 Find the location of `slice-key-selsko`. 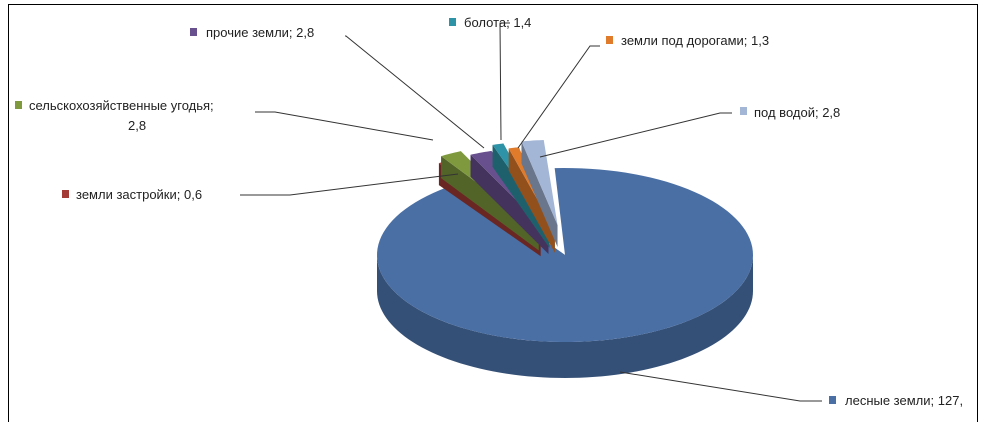

slice-key-selsko is located at coordinates (18, 105).